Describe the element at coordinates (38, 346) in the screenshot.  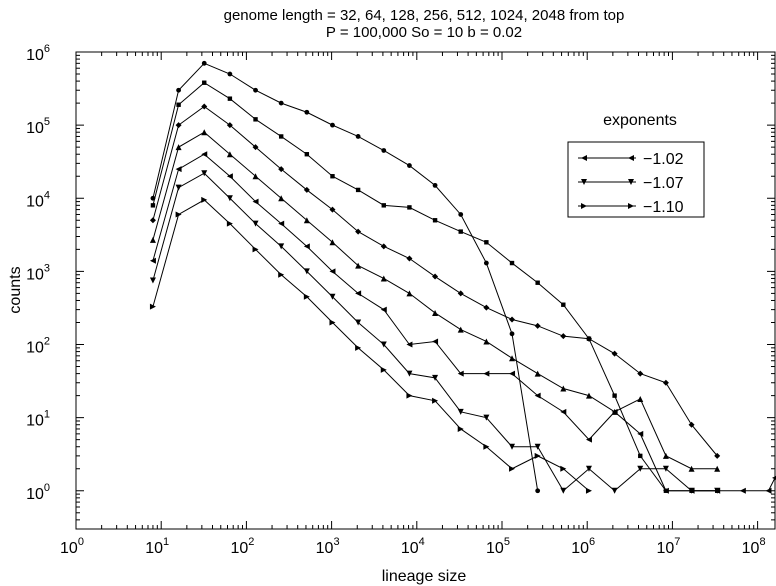
I see `y-tick-label: 10²` at that location.